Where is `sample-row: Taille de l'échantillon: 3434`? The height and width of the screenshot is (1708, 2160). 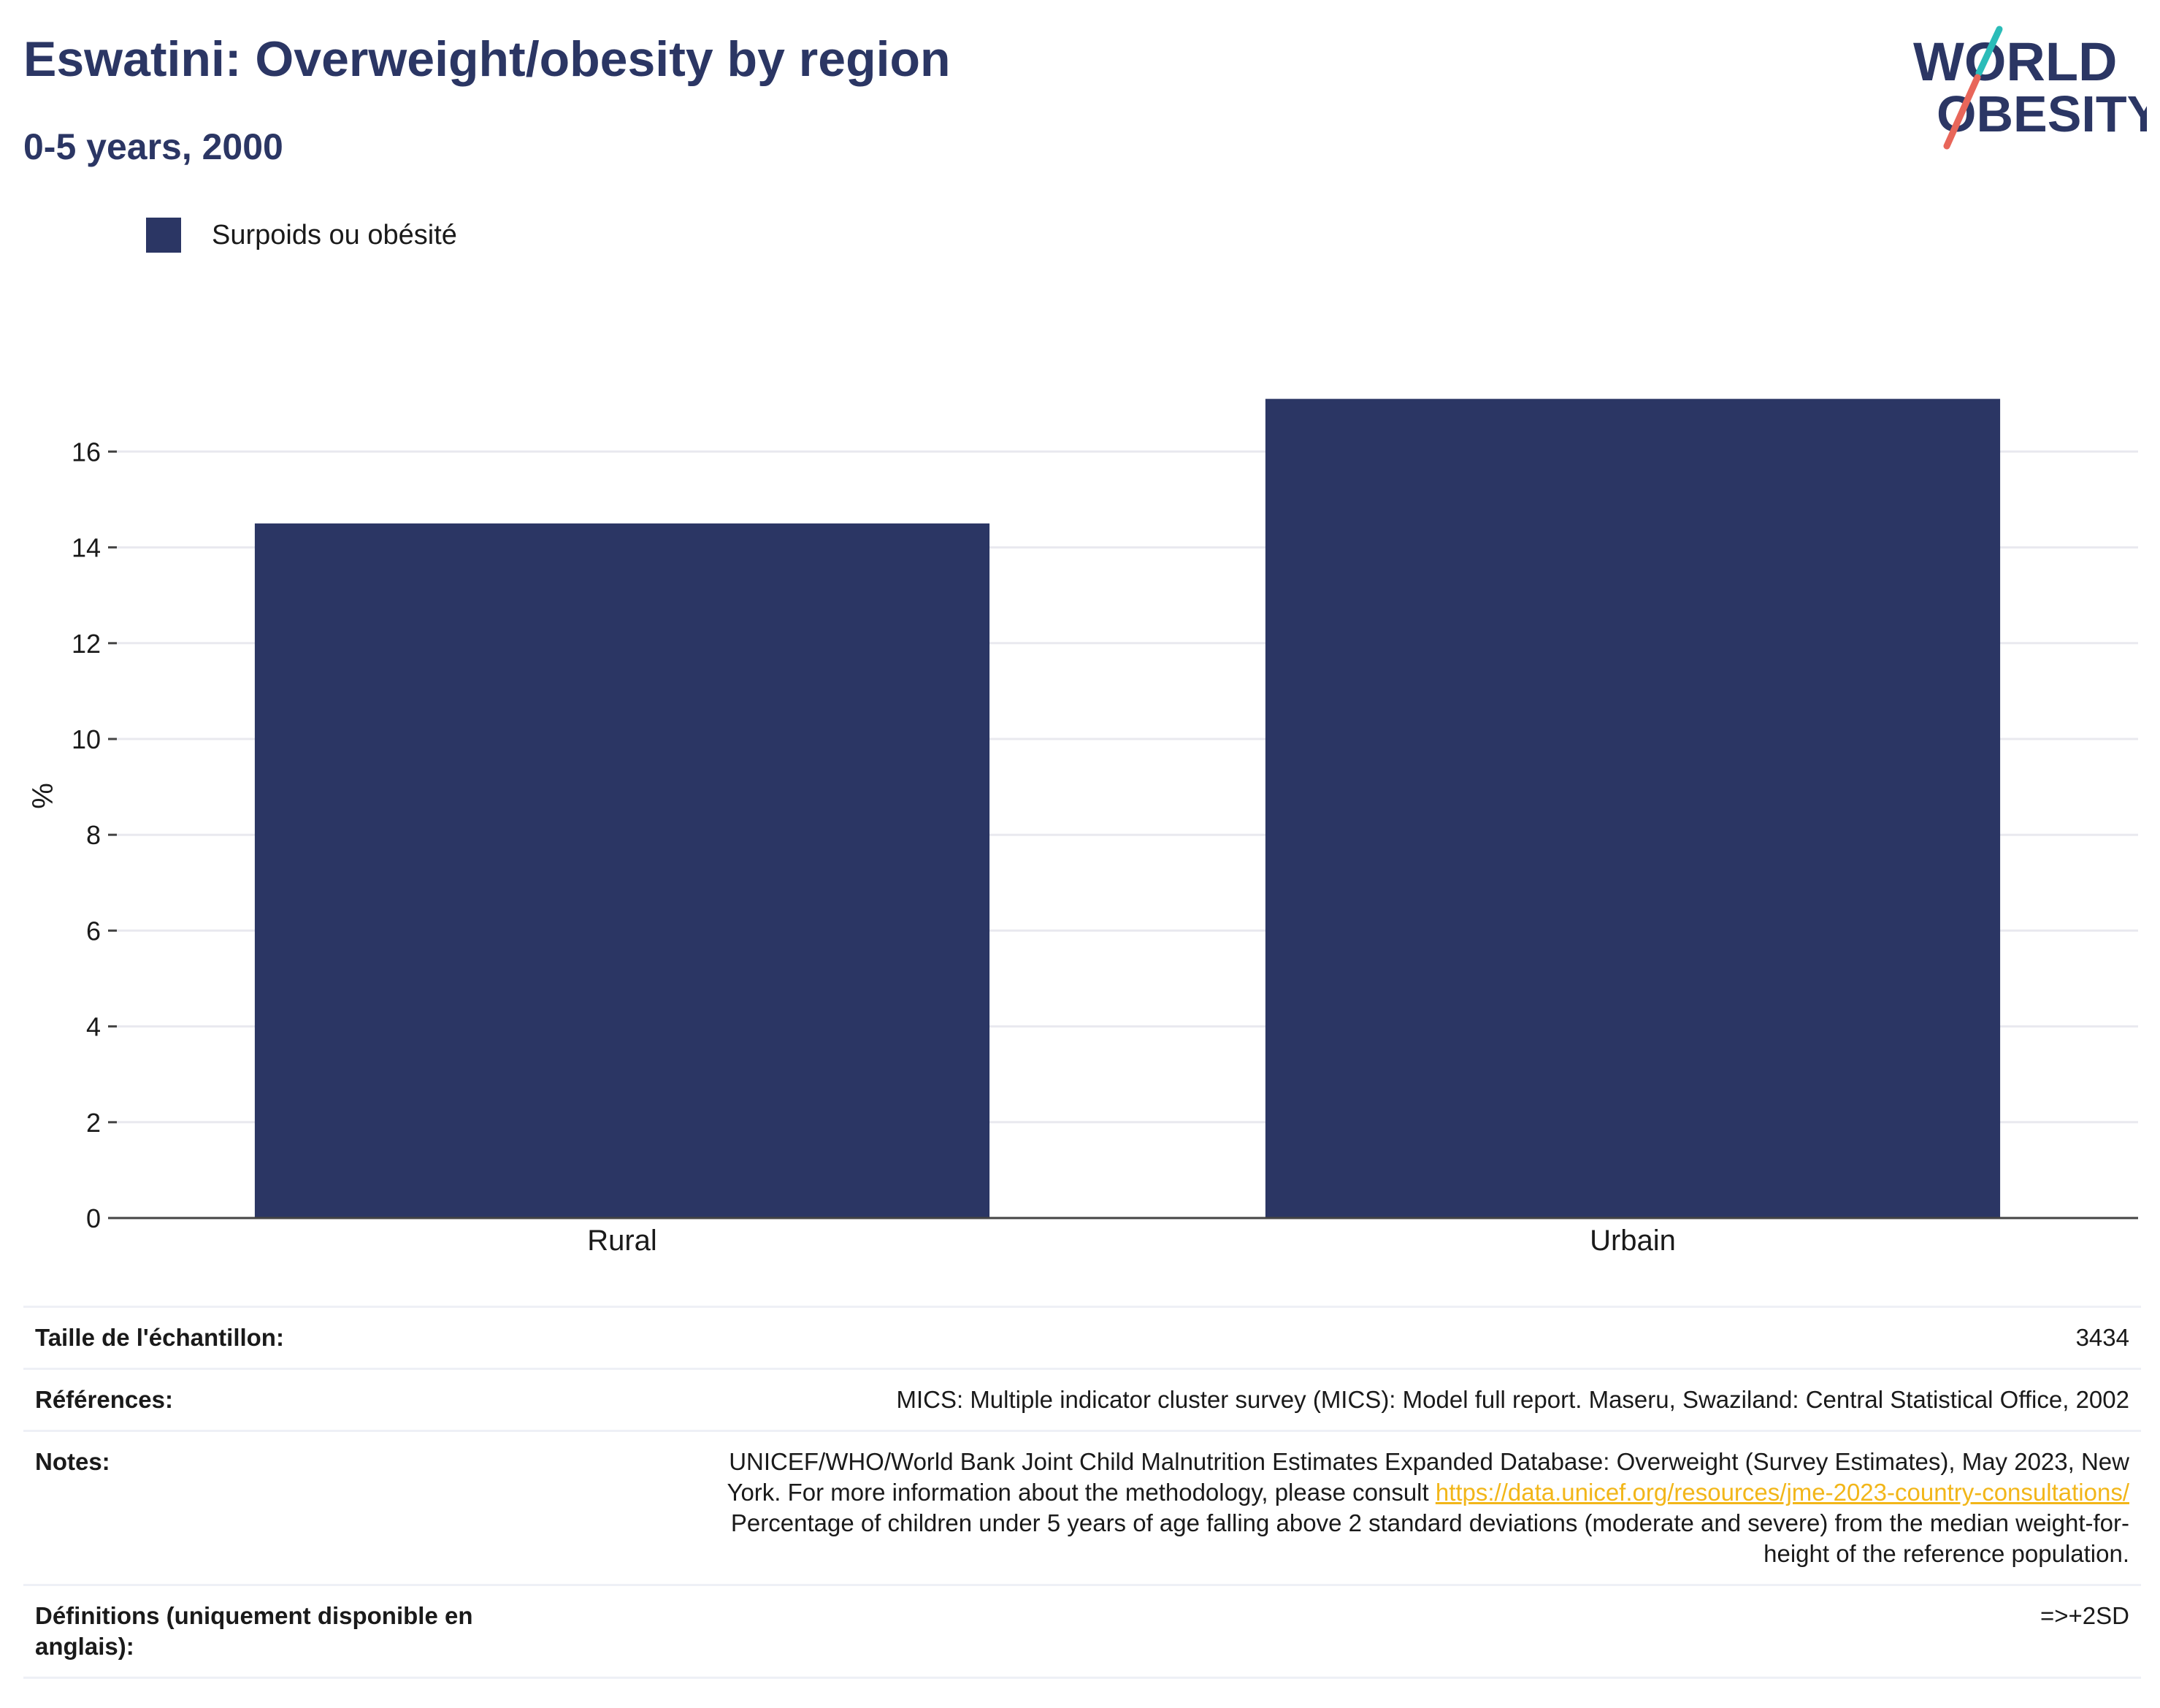
sample-row: Taille de l'échantillon: 3434 is located at coordinates (1082, 1337).